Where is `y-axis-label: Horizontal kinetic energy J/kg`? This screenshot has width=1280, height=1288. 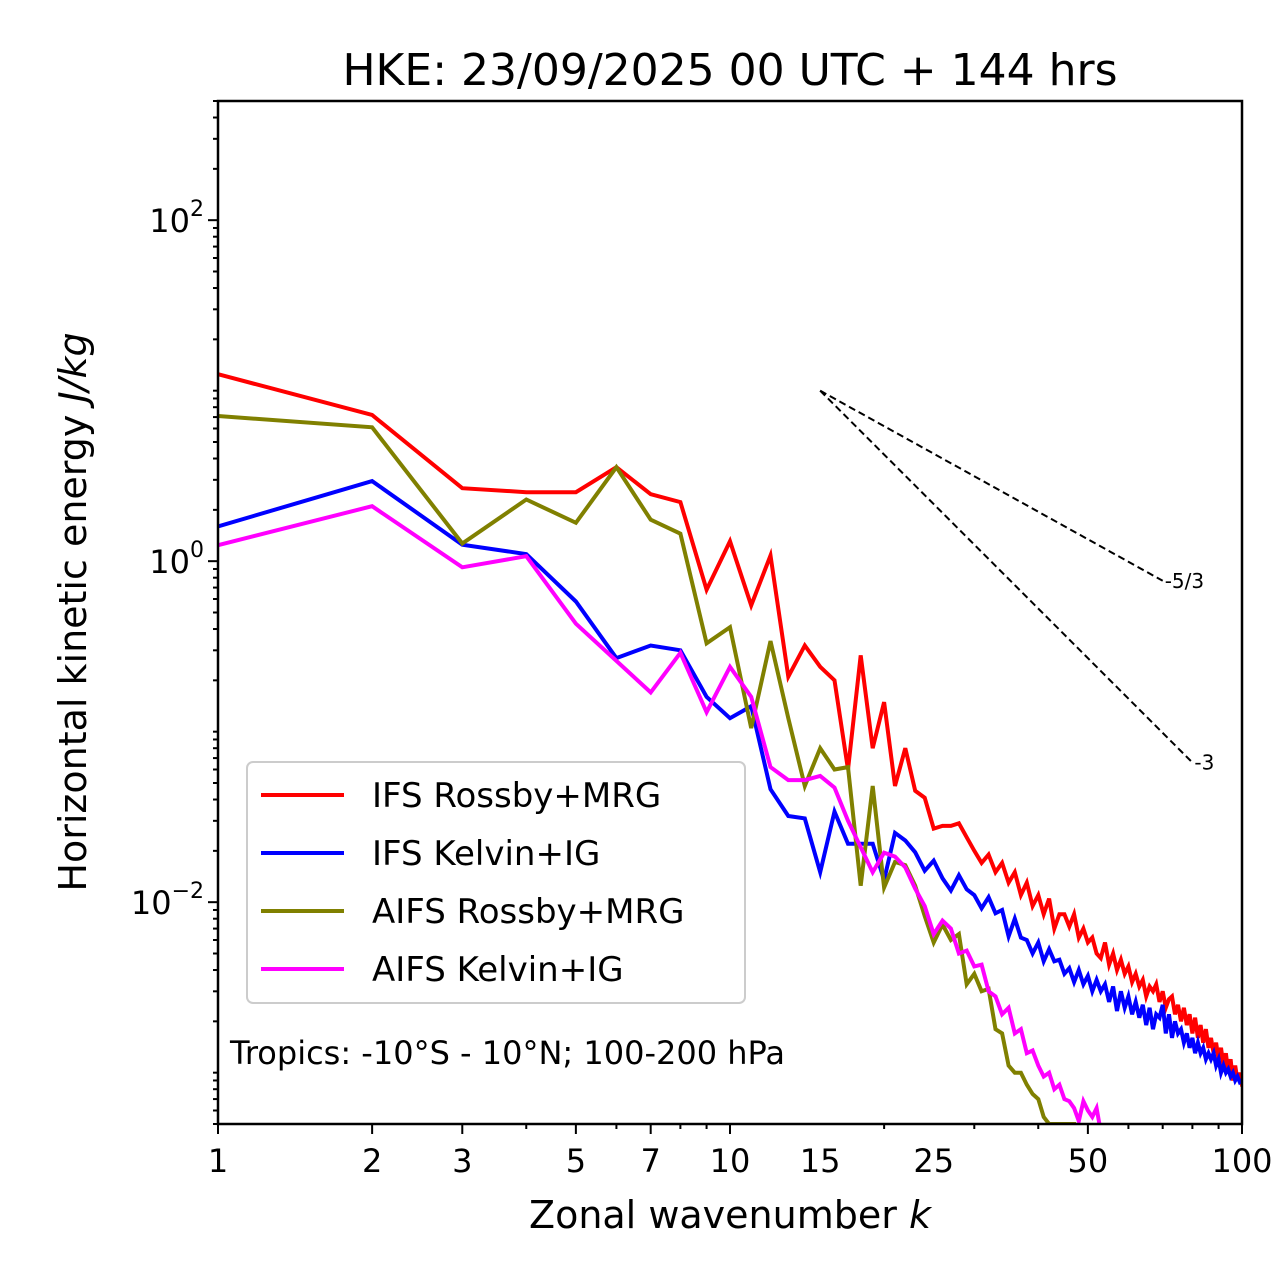 y-axis-label: Horizontal kinetic energy J/kg is located at coordinates (73, 611).